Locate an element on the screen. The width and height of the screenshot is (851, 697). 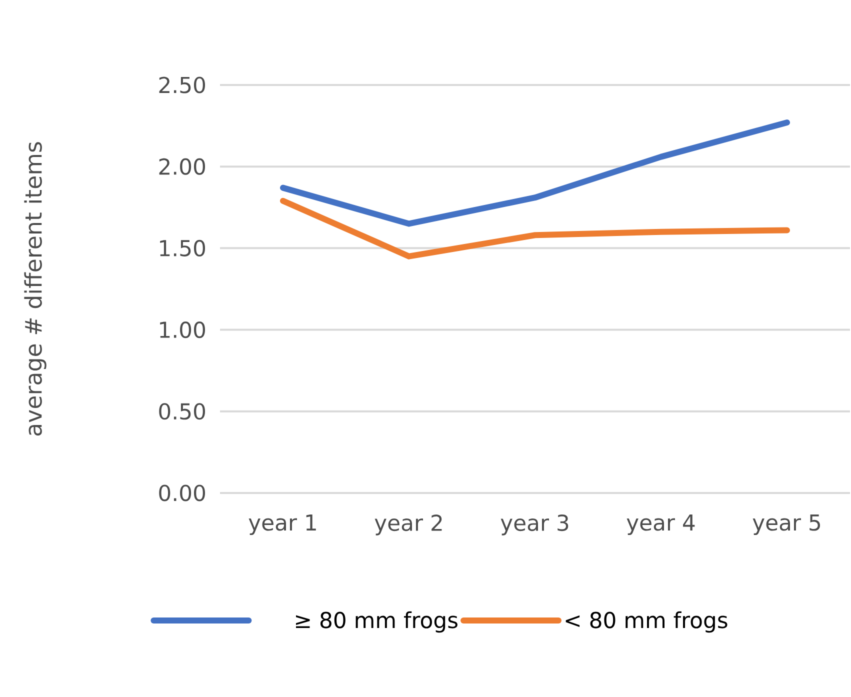
x-tick-label: year 1 is located at coordinates (282, 525).